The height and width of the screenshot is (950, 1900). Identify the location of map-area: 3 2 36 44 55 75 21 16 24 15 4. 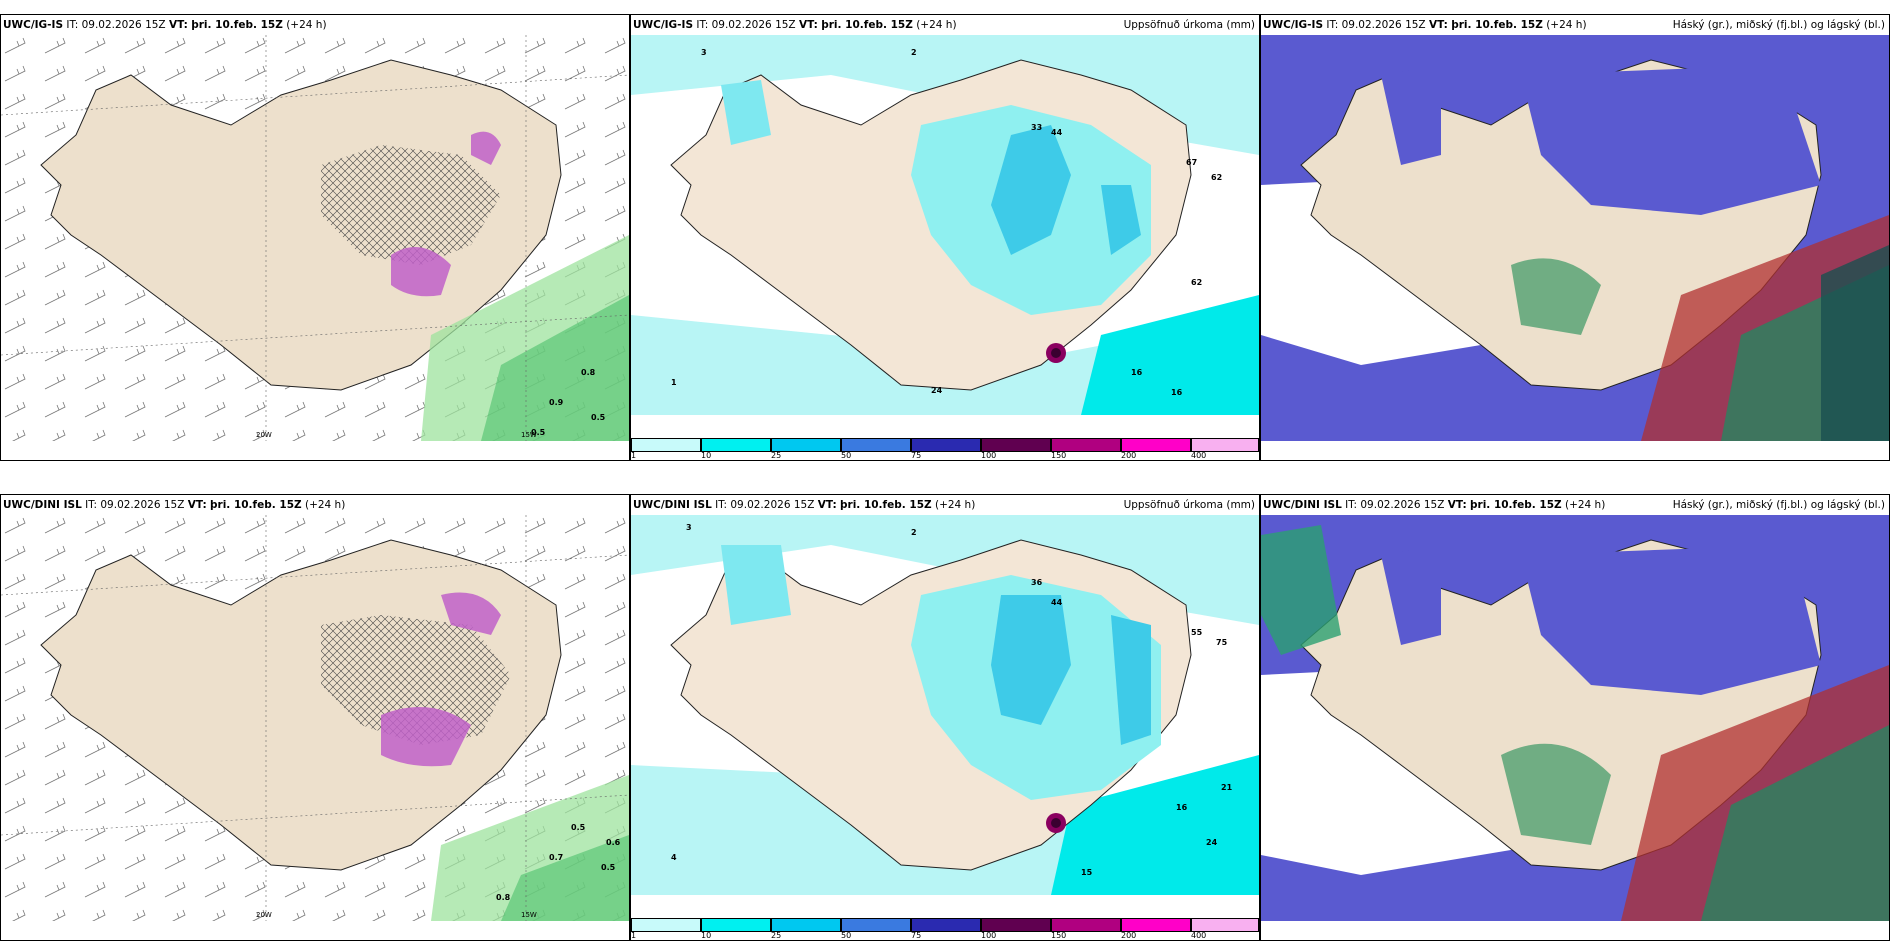
(945, 718).